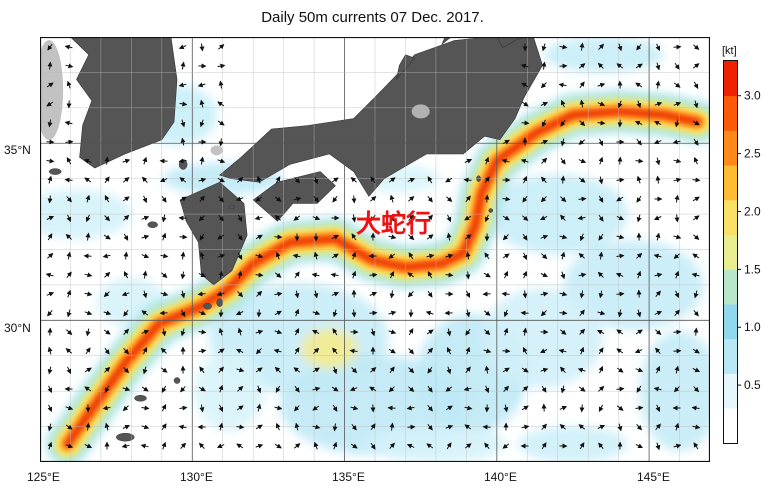  I want to click on colorbar-tick-label: 1.5, so click(752, 269).